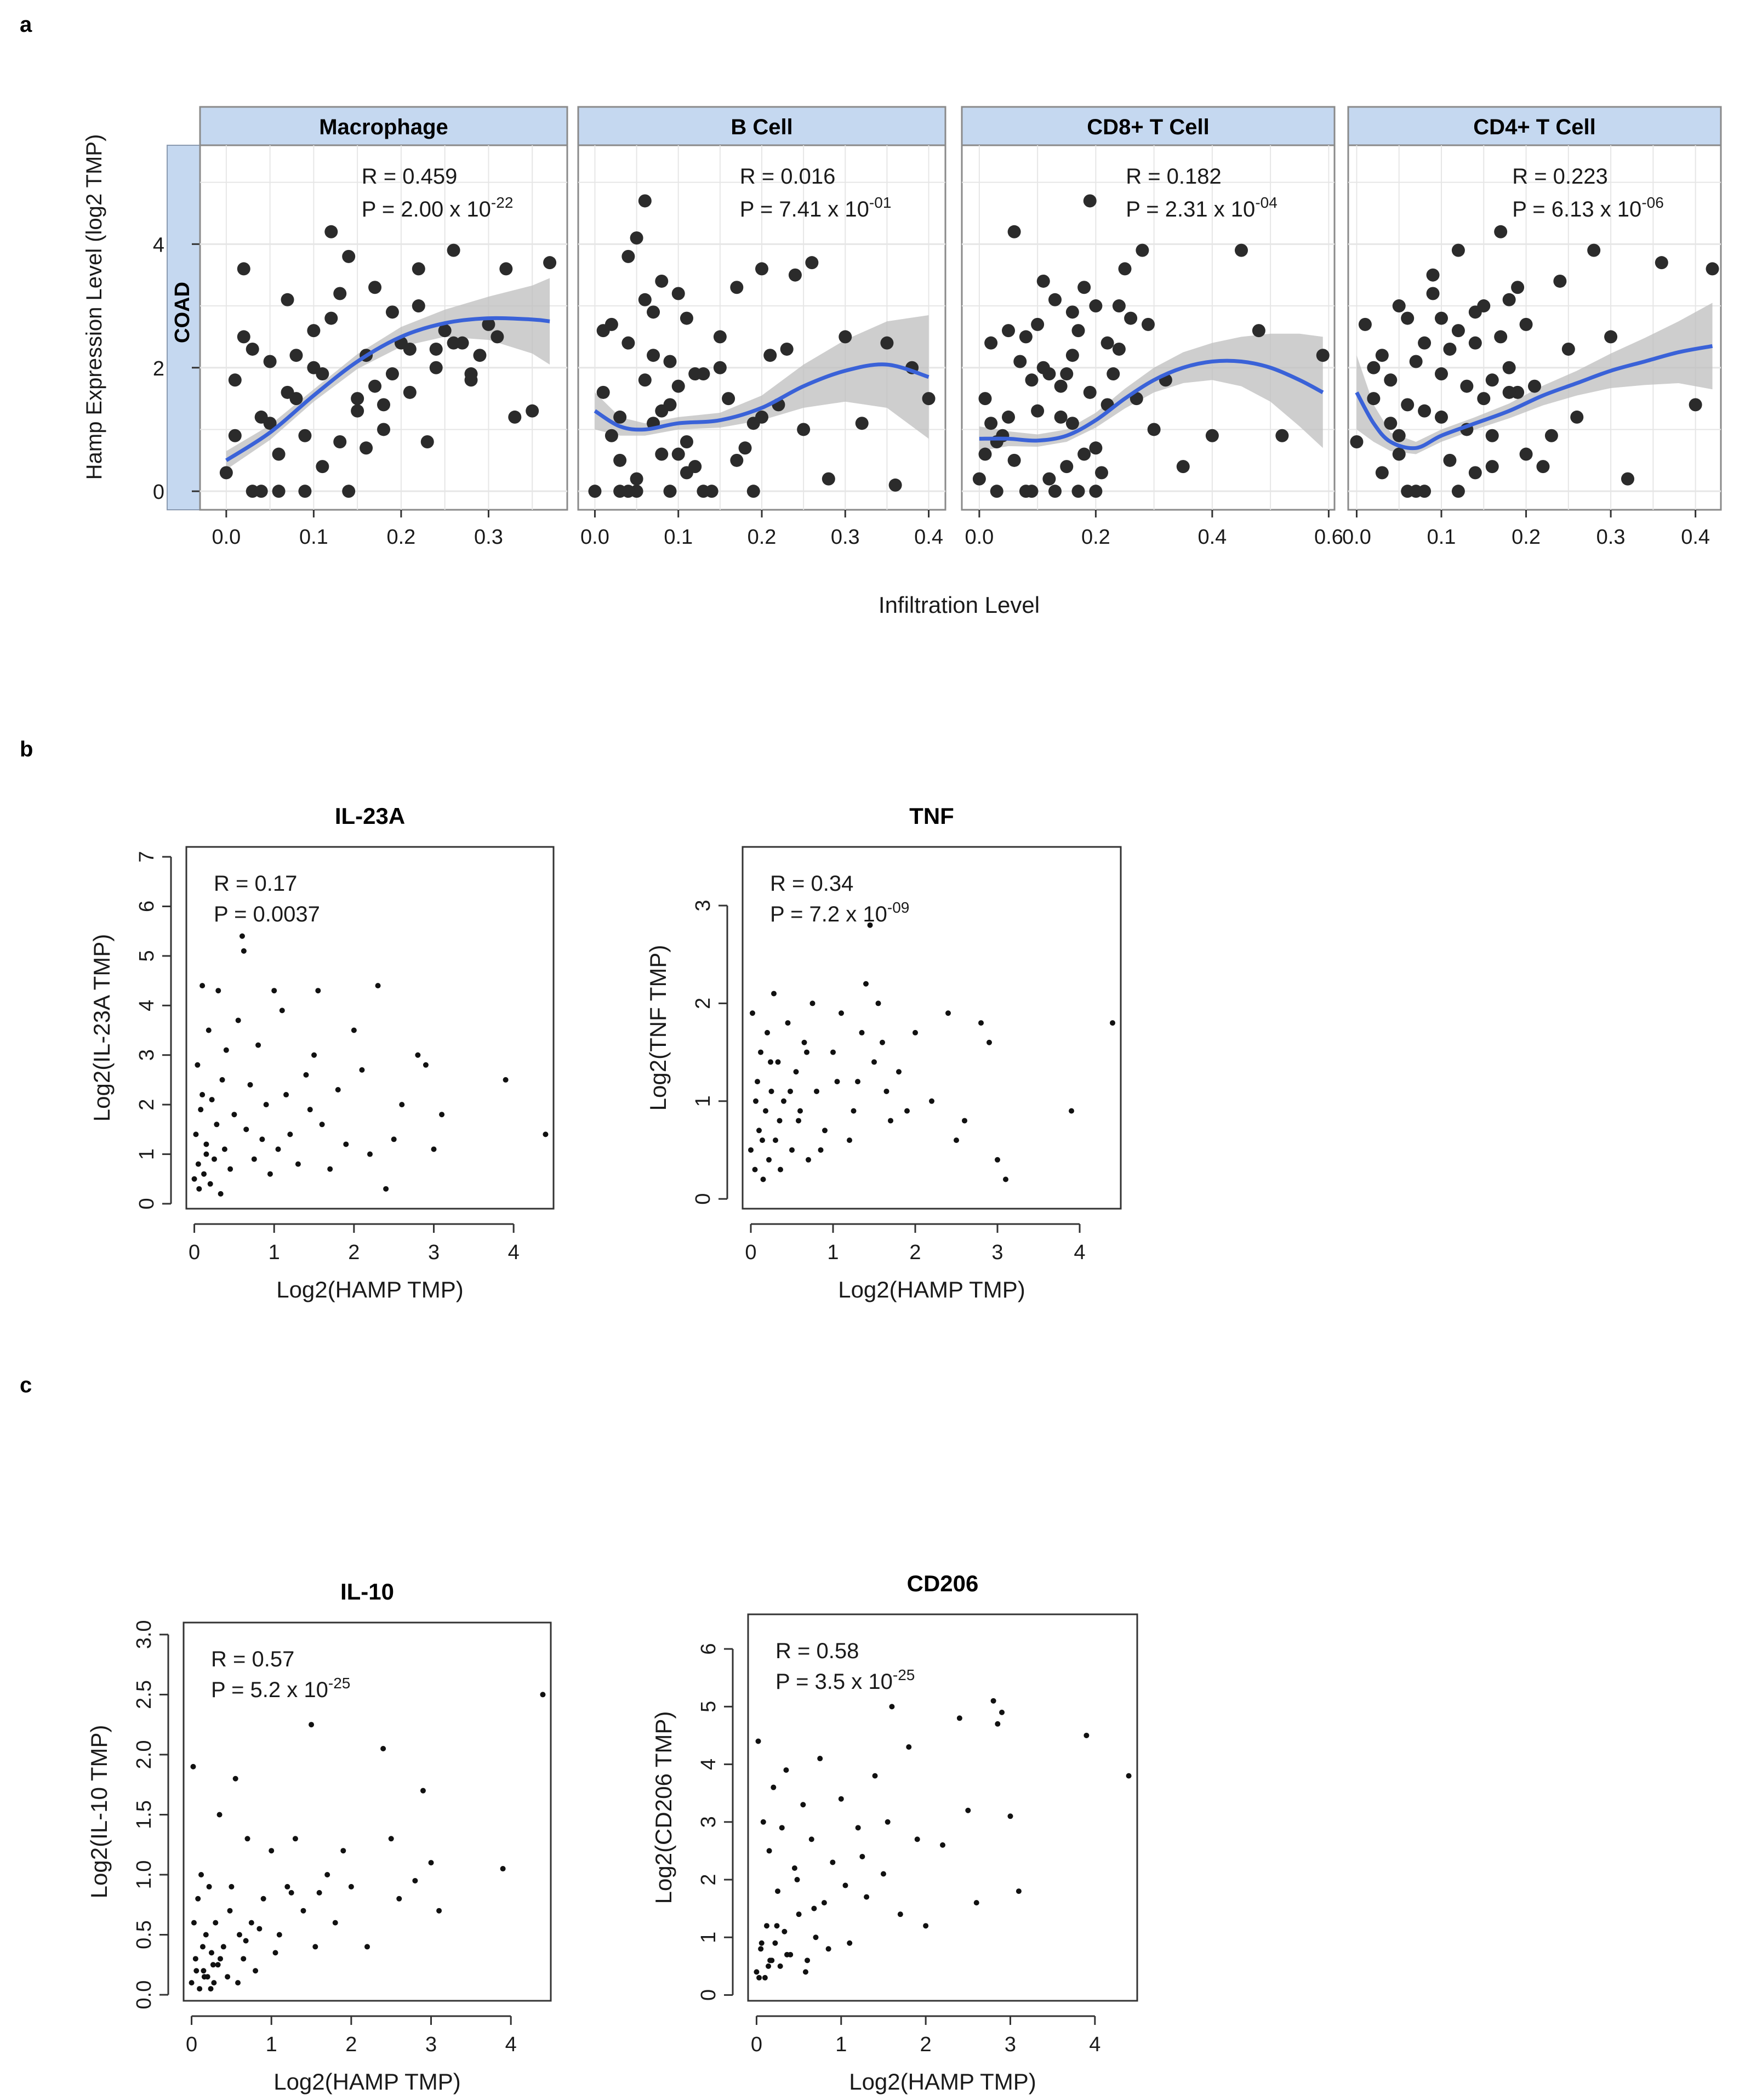  Describe the element at coordinates (145, 1634) in the screenshot. I see `y-tick-label: 3.0` at that location.